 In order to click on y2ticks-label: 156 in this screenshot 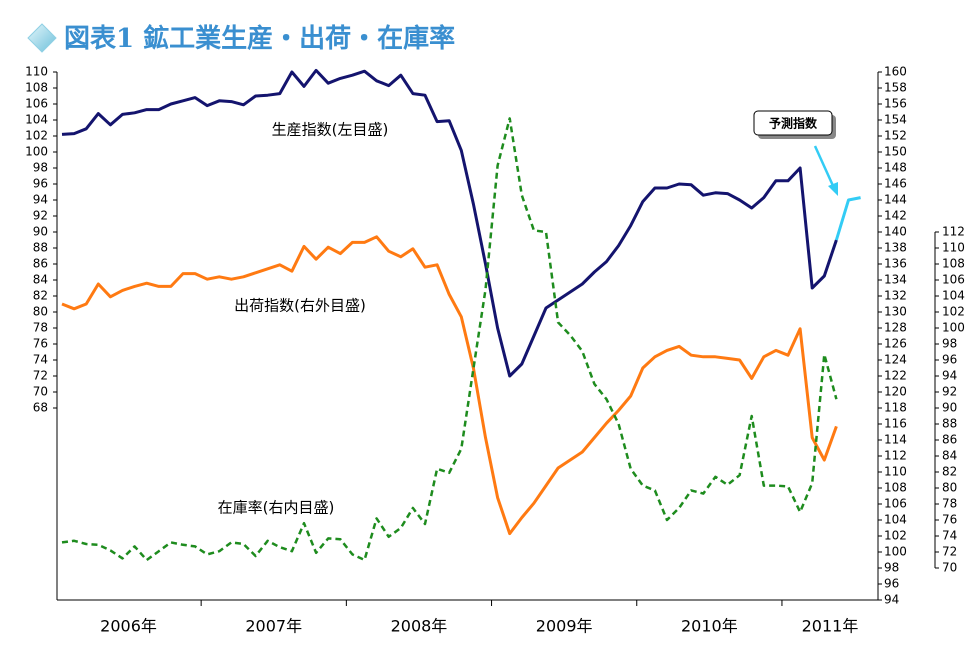, I will do `click(895, 104)`.